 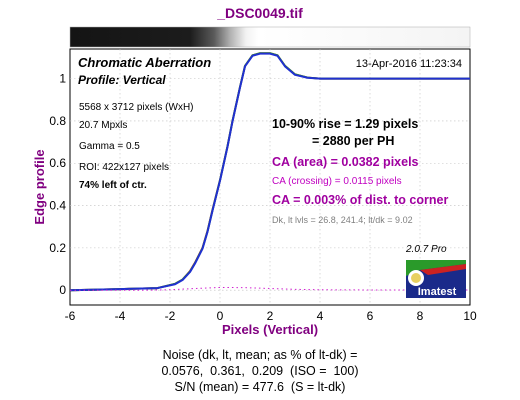 I want to click on x-tick-label: 4, so click(x=320, y=316).